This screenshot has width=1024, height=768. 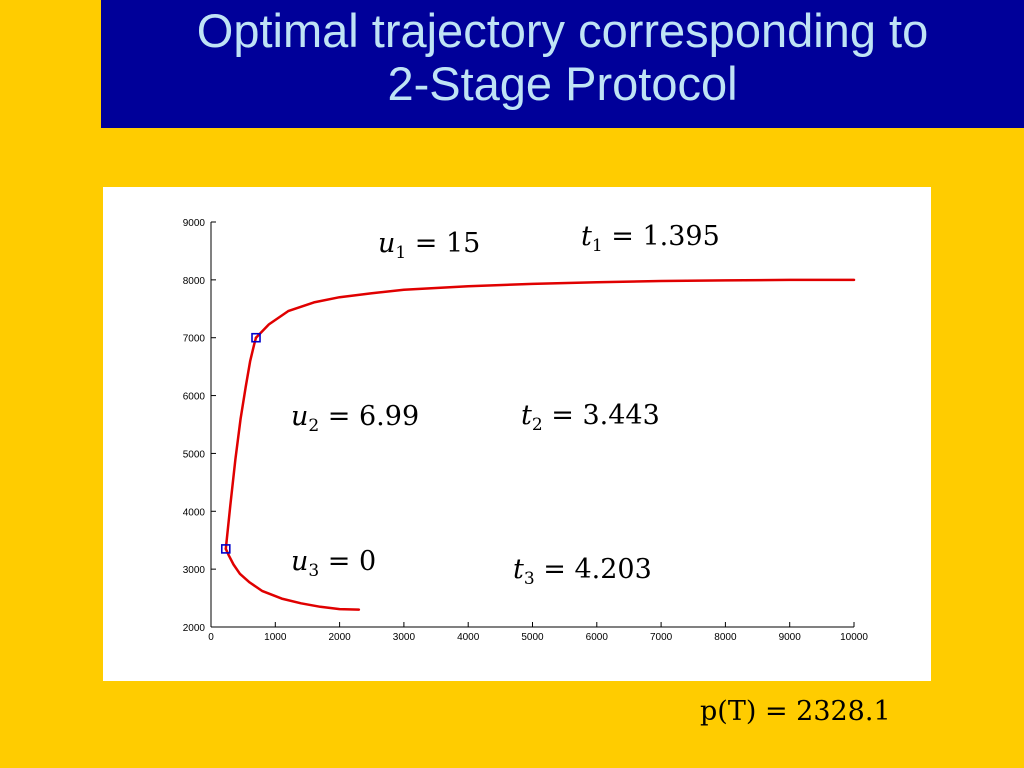 What do you see at coordinates (725, 637) in the screenshot?
I see `x-tick-label: 8000` at bounding box center [725, 637].